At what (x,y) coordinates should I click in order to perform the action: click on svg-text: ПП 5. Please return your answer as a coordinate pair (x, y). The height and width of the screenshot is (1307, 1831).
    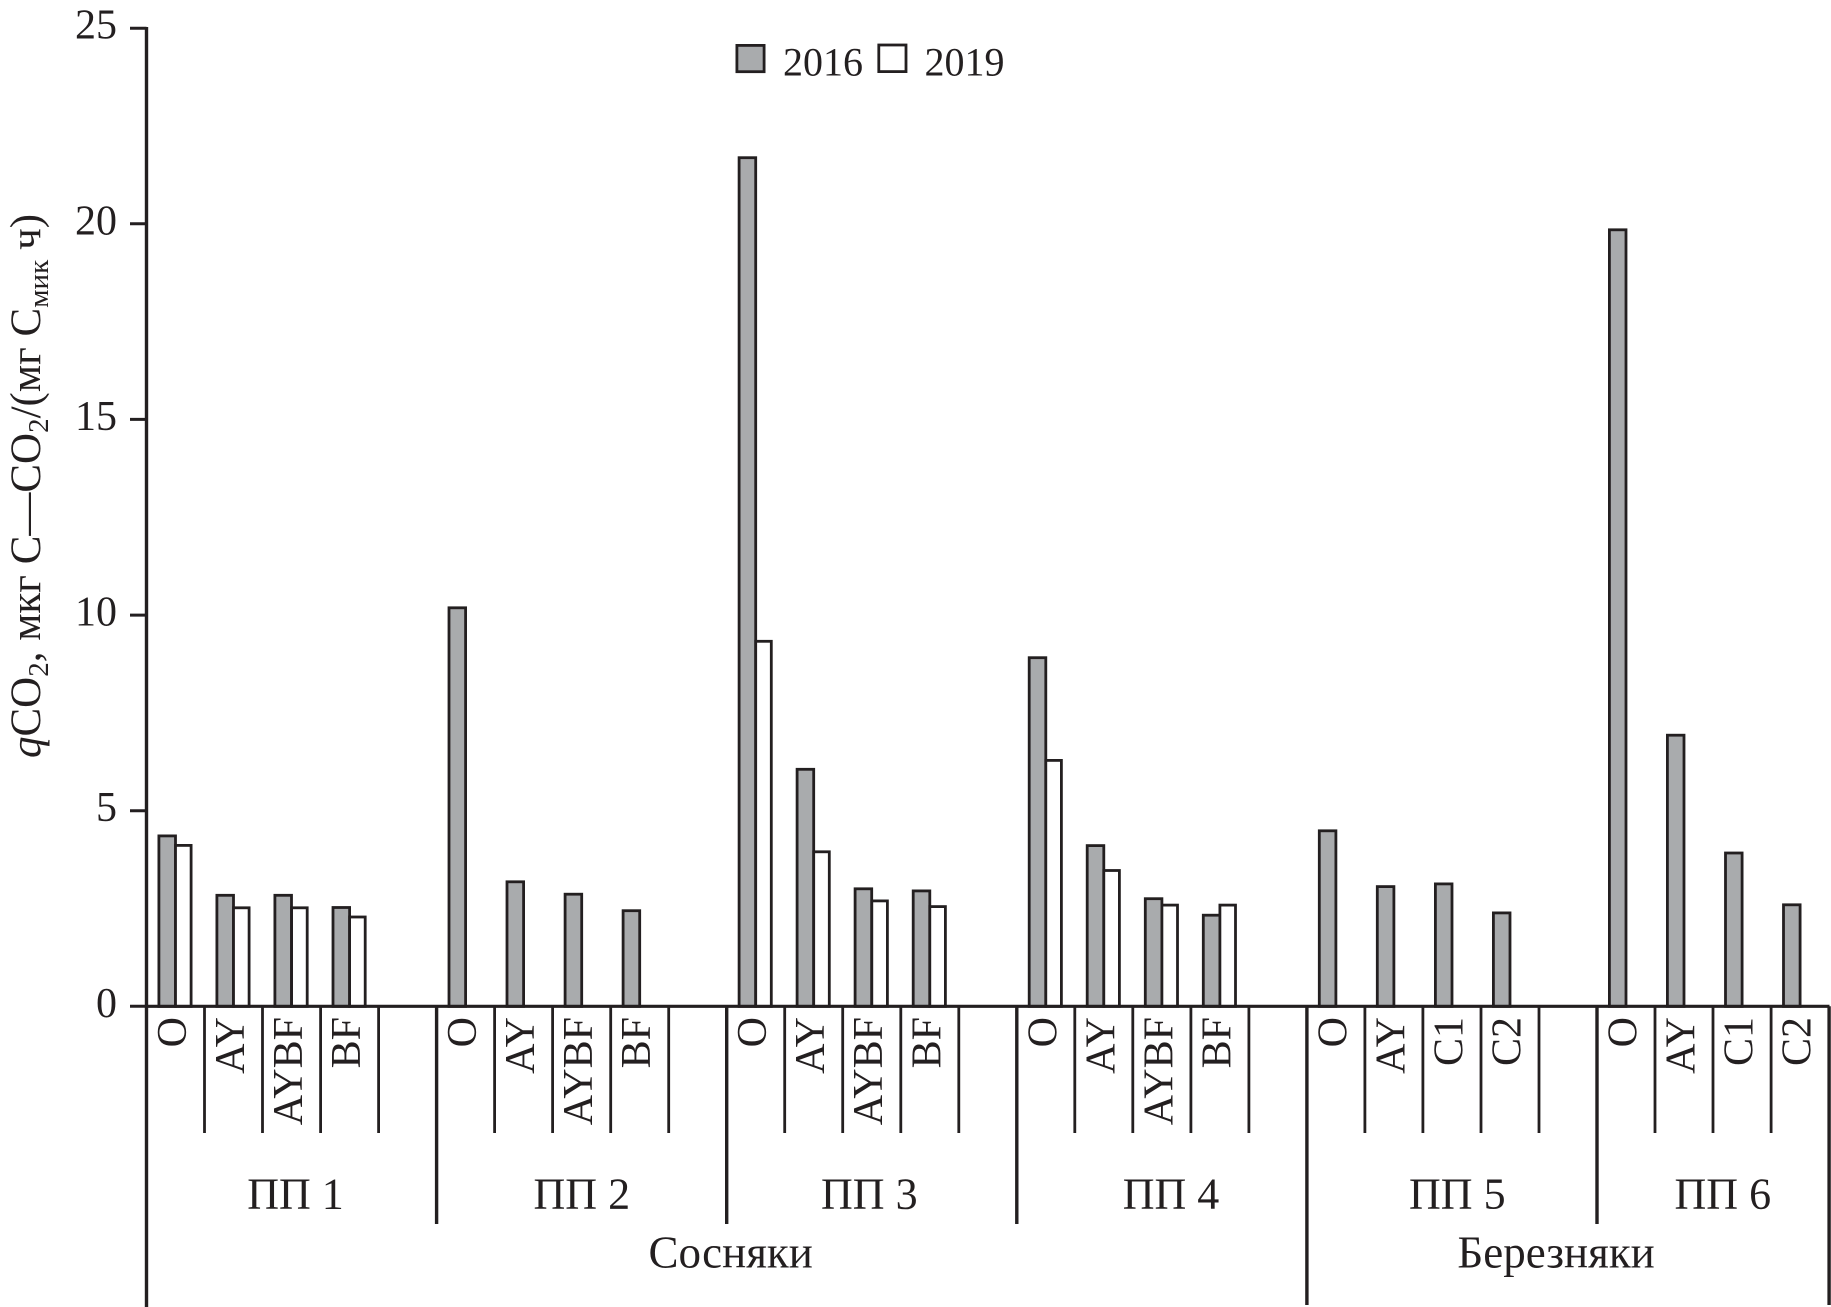
    Looking at the image, I should click on (1457, 1193).